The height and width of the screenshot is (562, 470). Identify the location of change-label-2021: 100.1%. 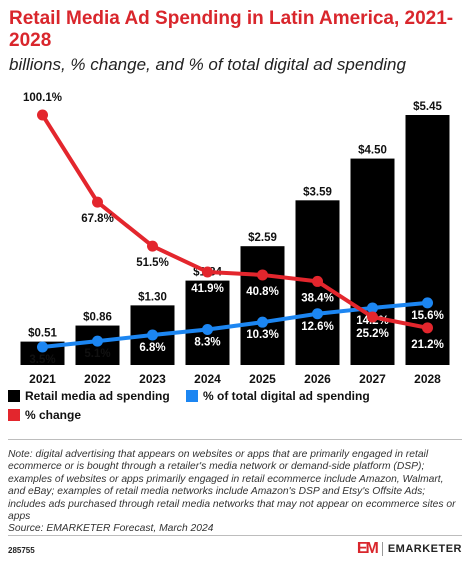
(42, 98).